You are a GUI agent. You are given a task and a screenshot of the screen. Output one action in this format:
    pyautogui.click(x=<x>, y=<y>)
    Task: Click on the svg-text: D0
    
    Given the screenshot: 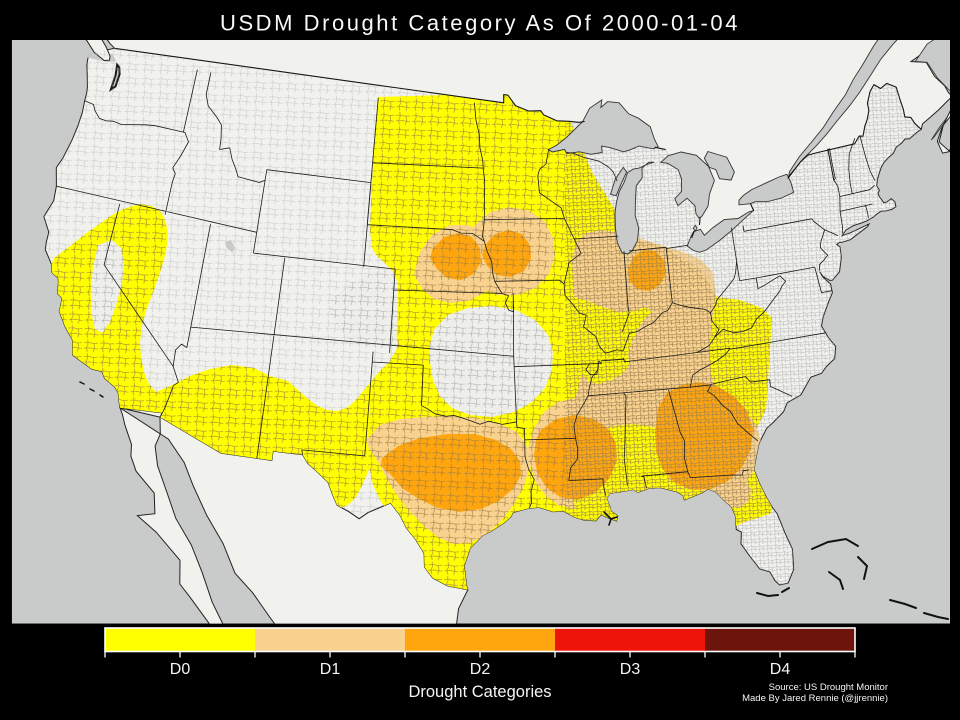 What is the action you would take?
    pyautogui.click(x=180, y=669)
    